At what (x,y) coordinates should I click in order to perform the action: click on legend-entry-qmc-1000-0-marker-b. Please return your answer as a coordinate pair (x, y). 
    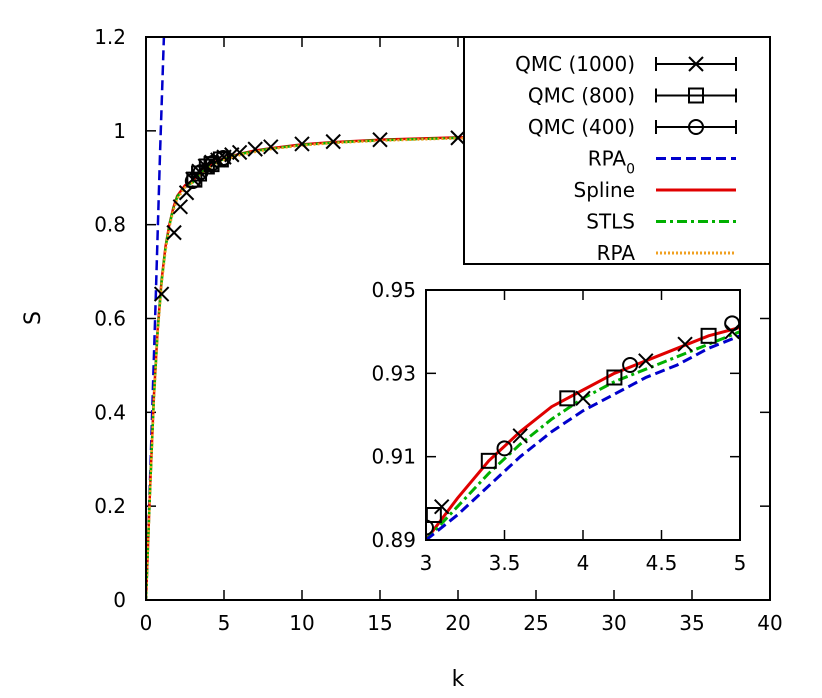
    Looking at the image, I should click on (696, 64).